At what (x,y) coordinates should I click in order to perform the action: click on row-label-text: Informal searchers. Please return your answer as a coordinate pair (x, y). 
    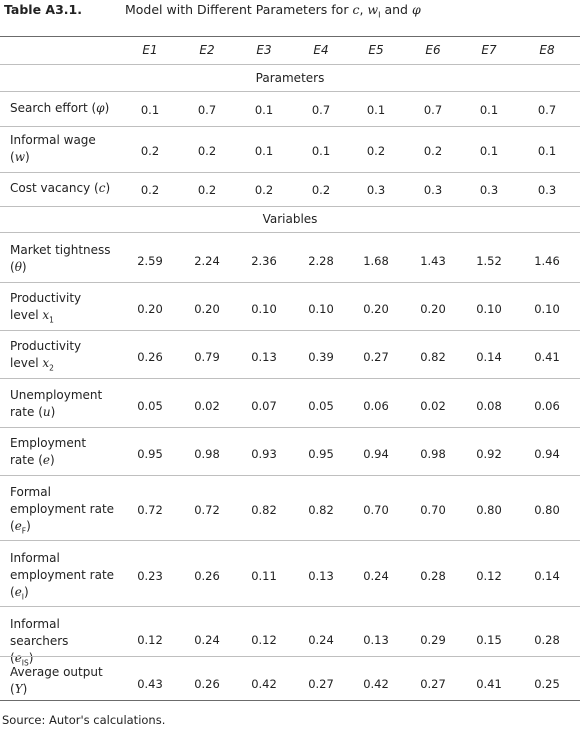
    Looking at the image, I should click on (39, 632).